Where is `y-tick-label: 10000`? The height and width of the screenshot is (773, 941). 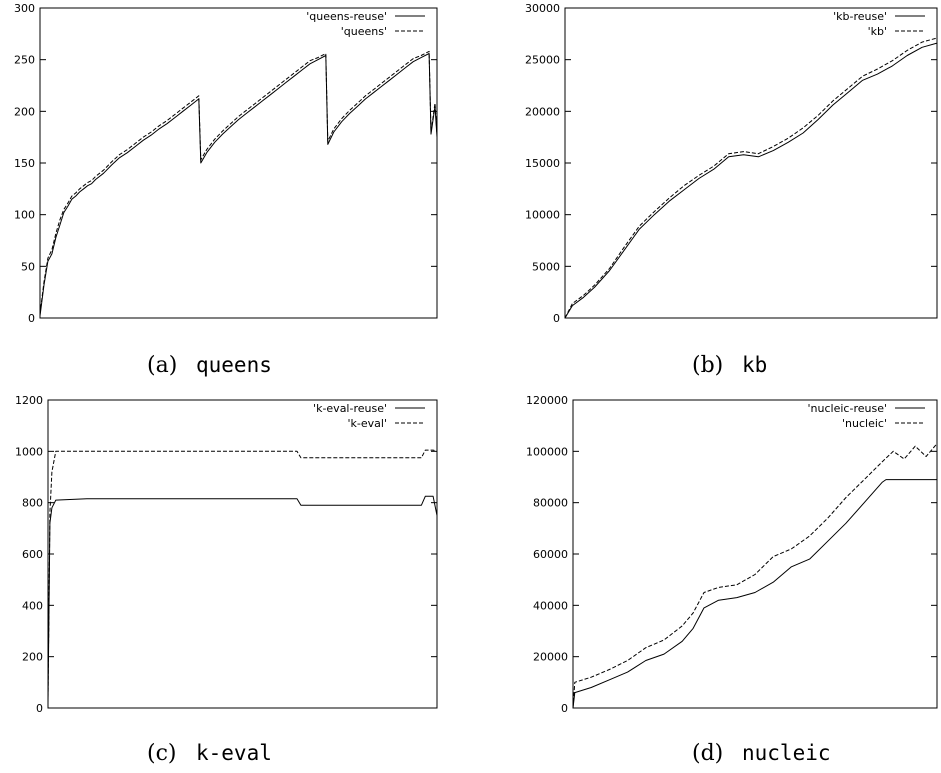 y-tick-label: 10000 is located at coordinates (542, 215).